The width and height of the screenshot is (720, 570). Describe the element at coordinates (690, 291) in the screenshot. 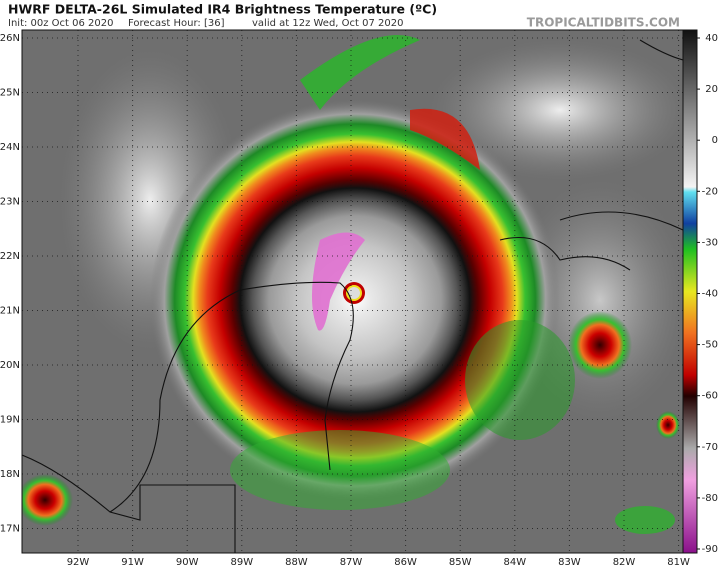

I see `colorbar` at that location.